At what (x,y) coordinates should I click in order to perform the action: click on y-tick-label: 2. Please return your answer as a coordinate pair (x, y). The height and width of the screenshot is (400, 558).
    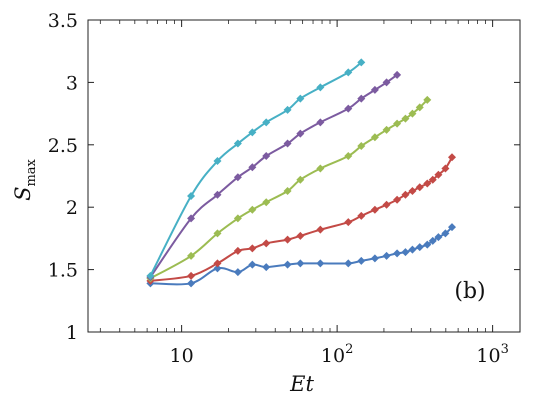
    Looking at the image, I should click on (72, 208).